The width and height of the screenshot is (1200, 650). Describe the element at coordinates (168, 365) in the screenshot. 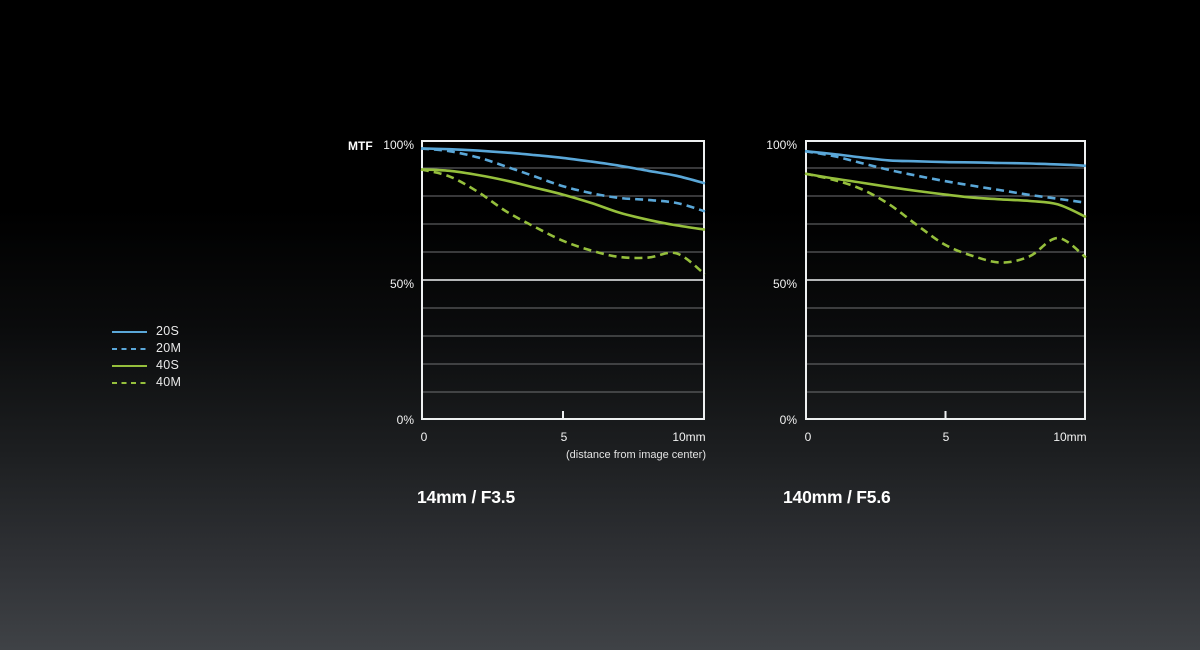

I see `legend-label-40s: 40S` at that location.